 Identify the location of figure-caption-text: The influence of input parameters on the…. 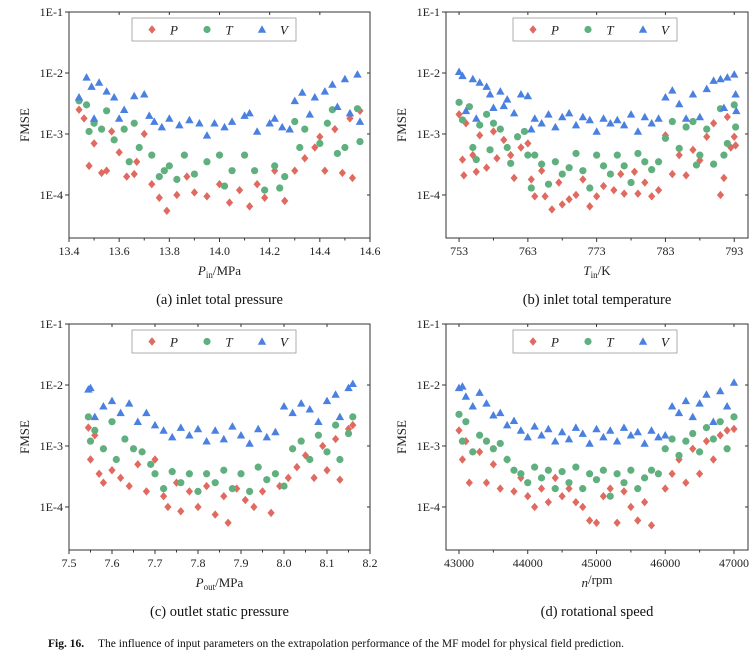
(361, 644).